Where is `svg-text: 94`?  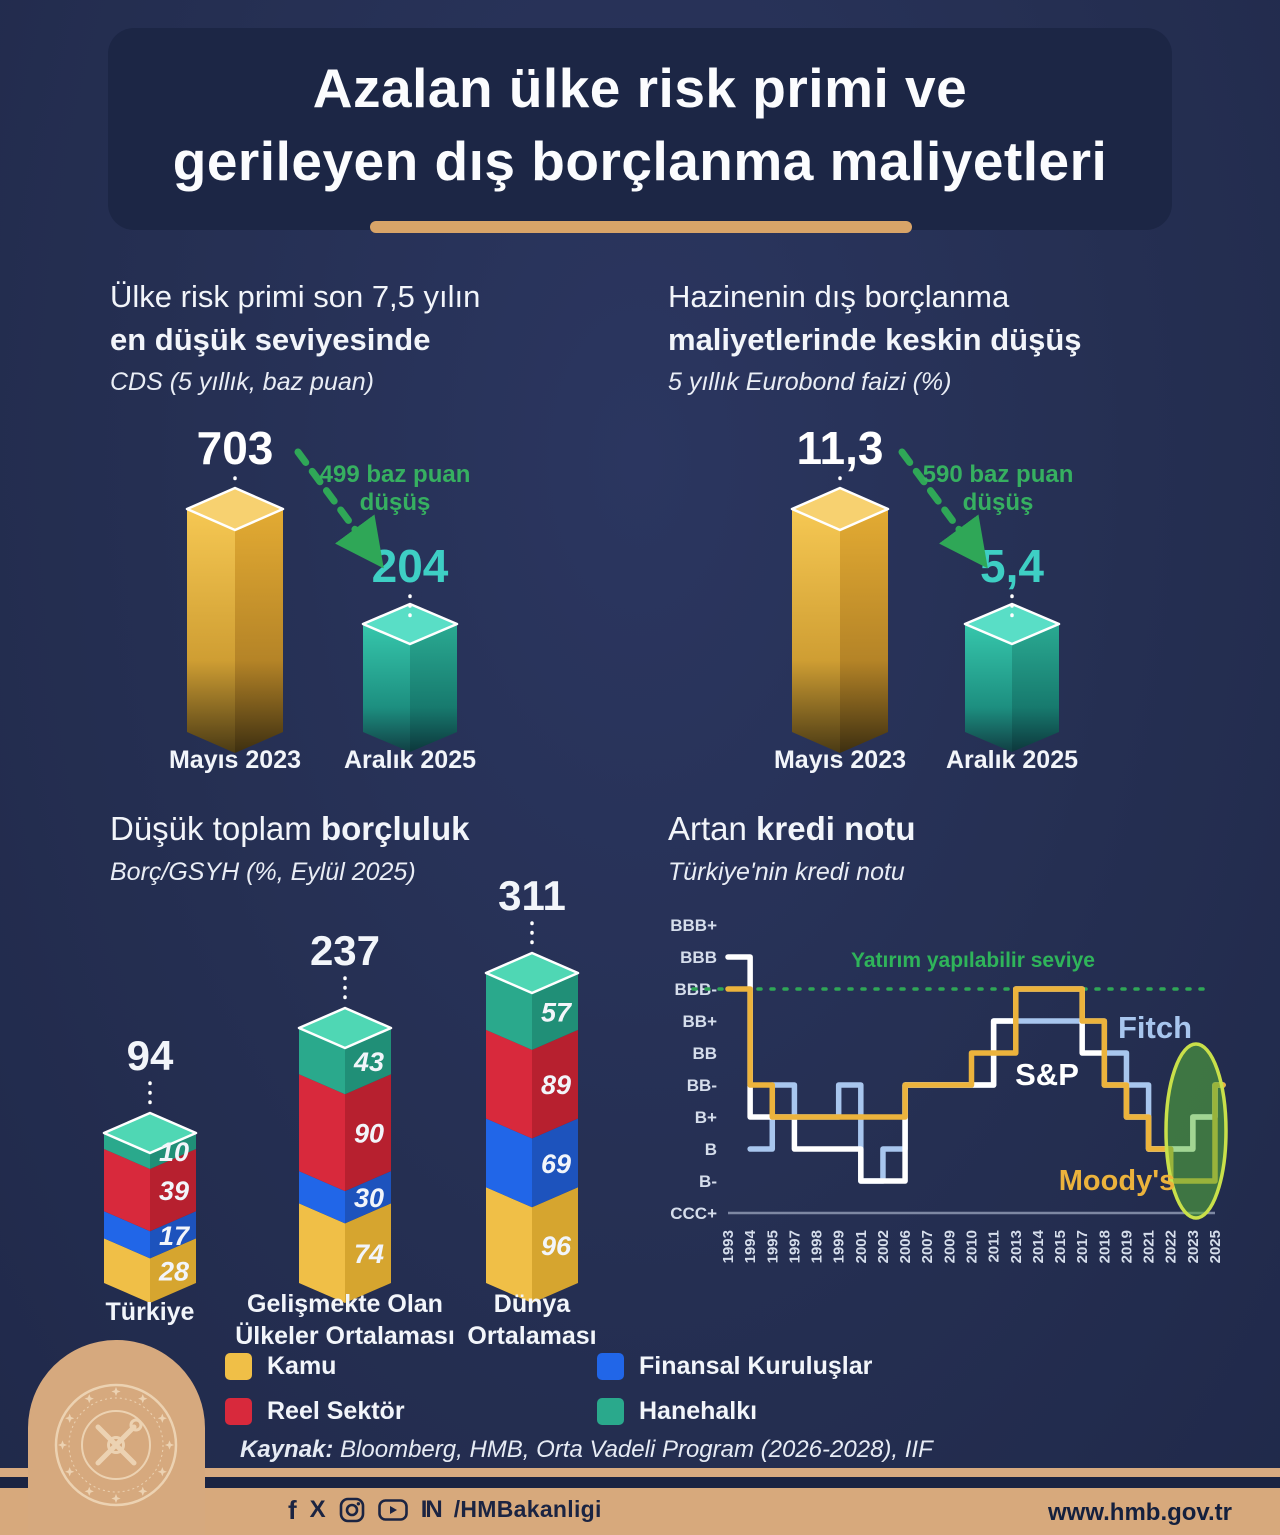 svg-text: 94 is located at coordinates (150, 1055).